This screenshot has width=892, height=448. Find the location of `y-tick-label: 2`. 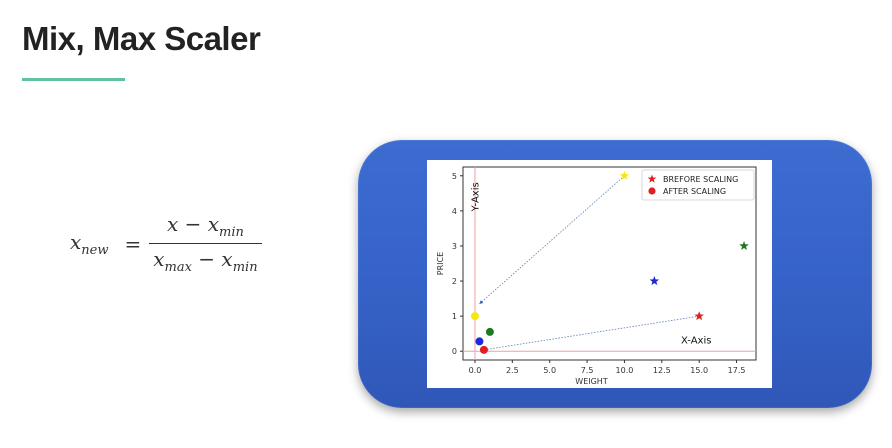

y-tick-label: 2 is located at coordinates (454, 281).